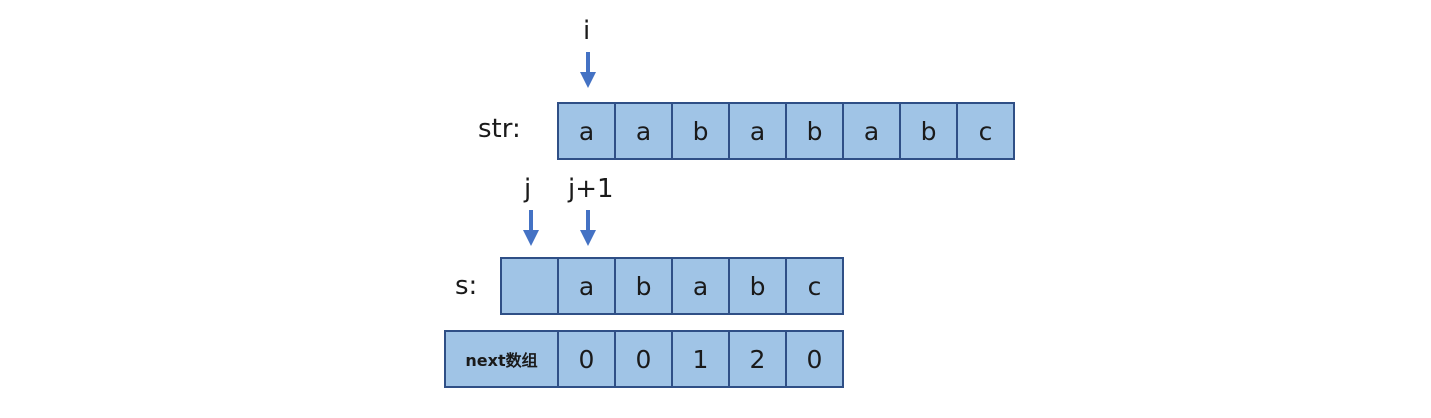 The image size is (1431, 418). Describe the element at coordinates (466, 286) in the screenshot. I see `s-row-label: s:` at that location.